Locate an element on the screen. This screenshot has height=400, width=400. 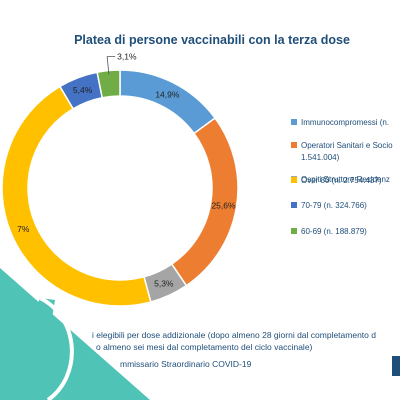
logo-fragment is located at coordinates (396, 366).